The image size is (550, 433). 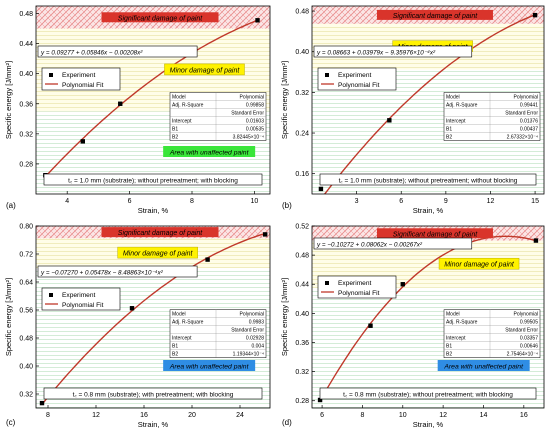 What do you see at coordinates (287, 422) in the screenshot?
I see `panel-label: (d)` at bounding box center [287, 422].